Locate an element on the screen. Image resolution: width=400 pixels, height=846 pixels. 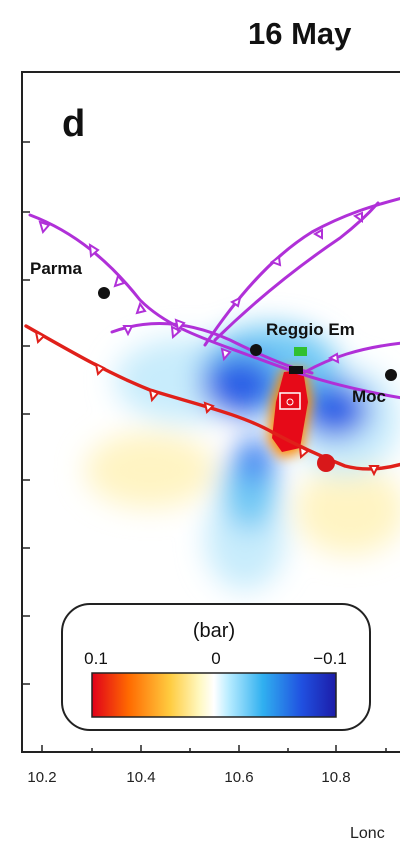
city-label-modena: Moc is located at coordinates (369, 396).